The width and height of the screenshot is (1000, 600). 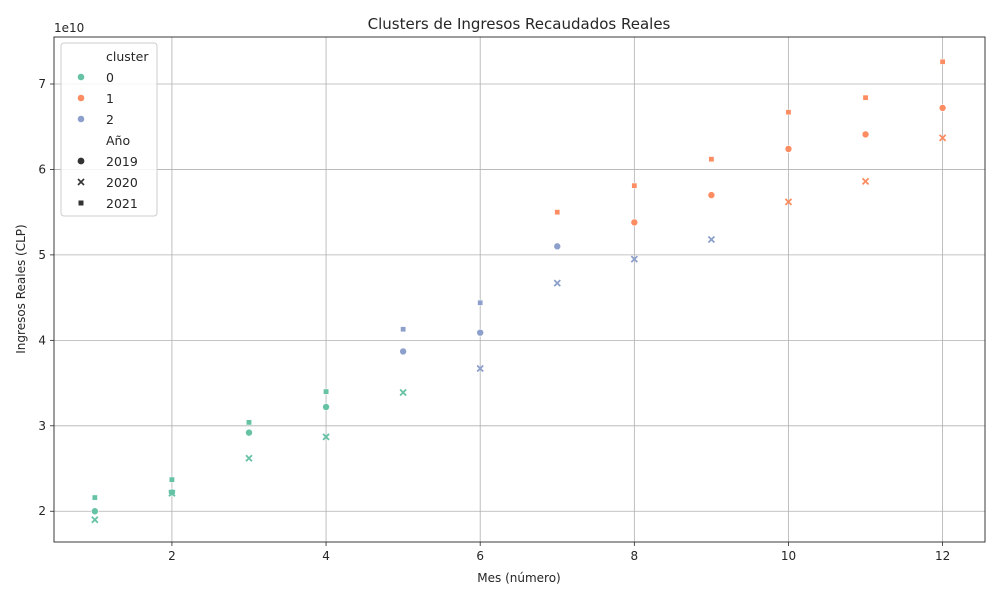 What do you see at coordinates (788, 556) in the screenshot?
I see `x-tick-label: 10` at bounding box center [788, 556].